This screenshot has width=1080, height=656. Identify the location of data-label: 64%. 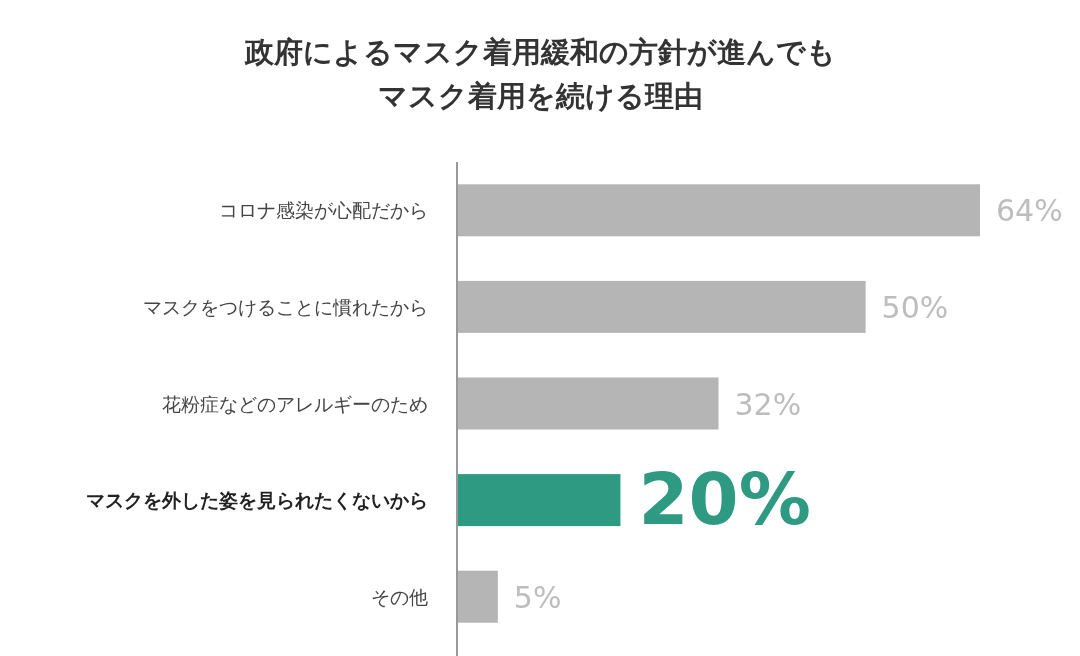
(1029, 211).